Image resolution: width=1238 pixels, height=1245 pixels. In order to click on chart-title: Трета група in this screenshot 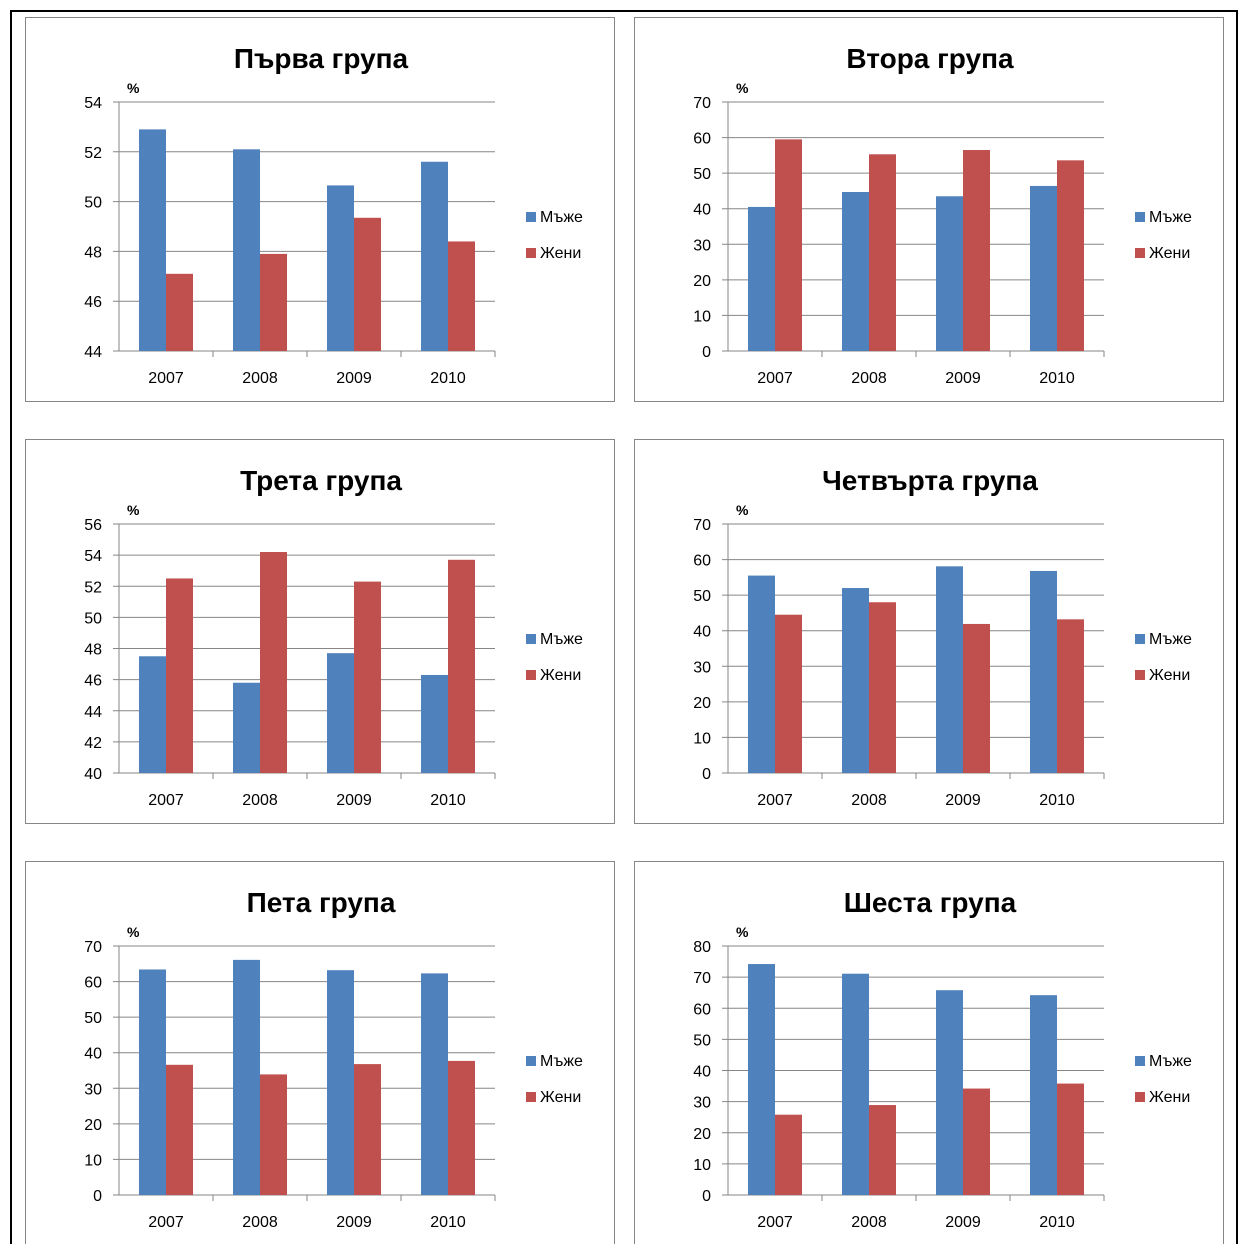, I will do `click(321, 480)`.